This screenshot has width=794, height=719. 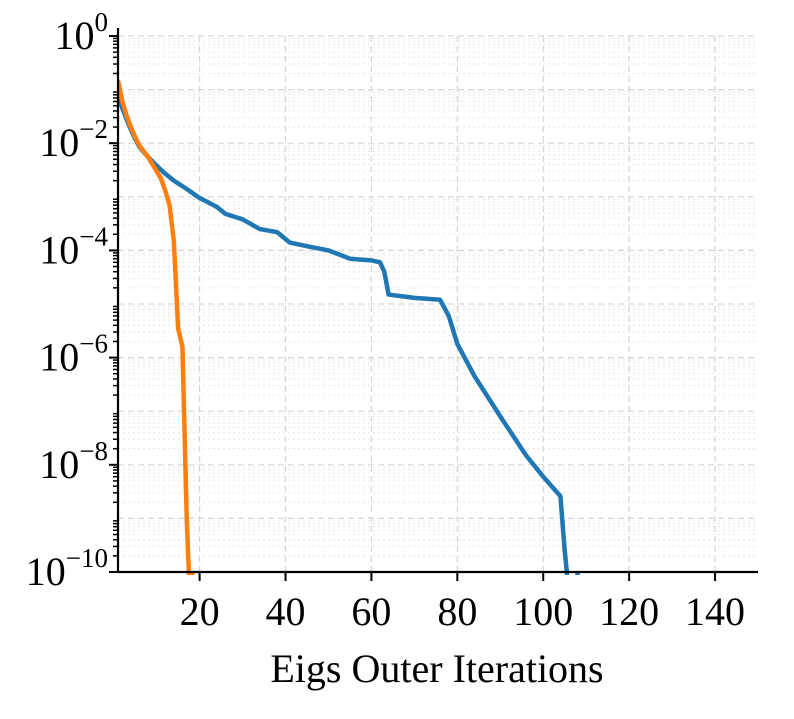 I want to click on series-line-orange, so click(x=156, y=327).